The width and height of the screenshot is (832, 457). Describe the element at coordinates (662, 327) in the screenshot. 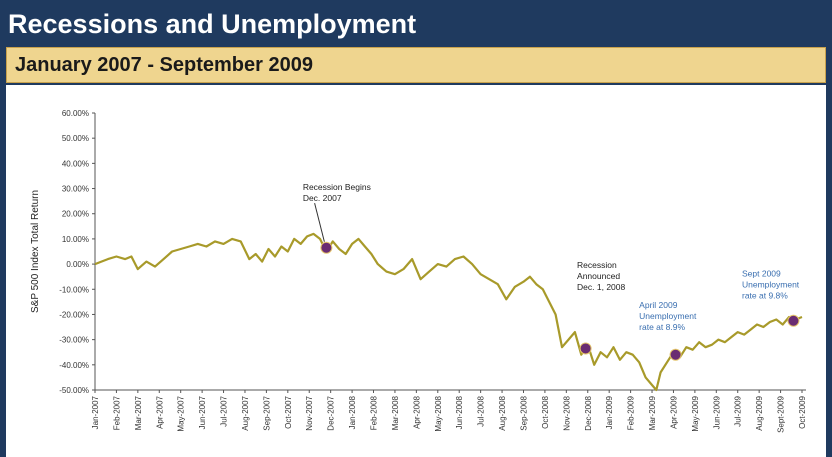

I see `annotation-text: rate at 8.9%` at that location.